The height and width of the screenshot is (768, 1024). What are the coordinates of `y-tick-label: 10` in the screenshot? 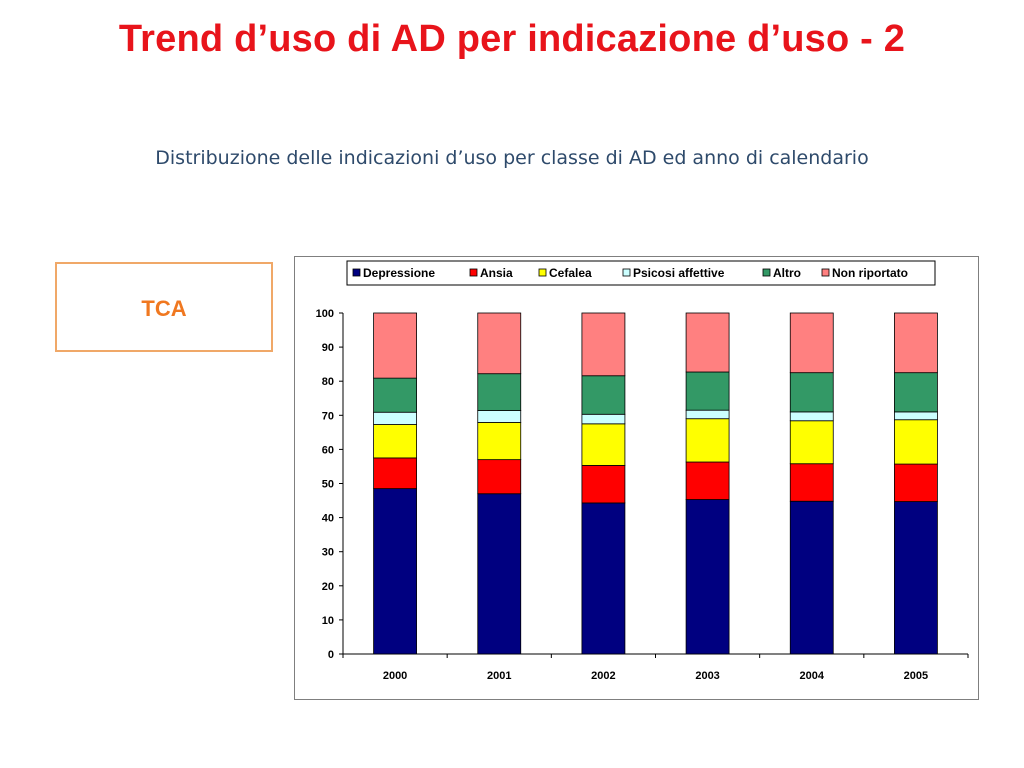 It's located at (328, 621).